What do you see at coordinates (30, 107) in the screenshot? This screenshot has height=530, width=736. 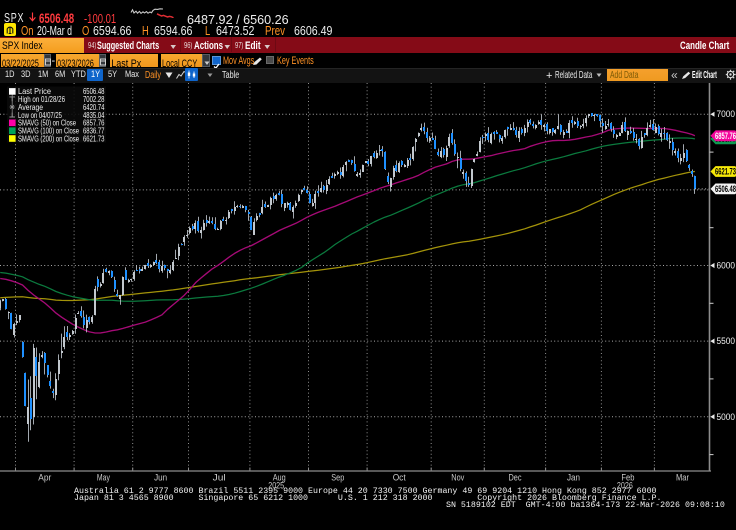 I see `svg-text: Average` at bounding box center [30, 107].